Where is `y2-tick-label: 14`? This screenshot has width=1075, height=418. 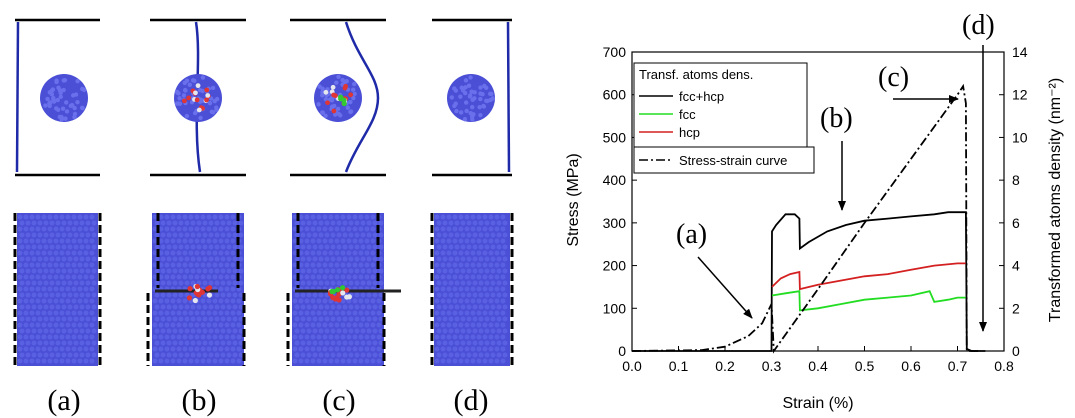
y2-tick-label: 14 is located at coordinates (1020, 52).